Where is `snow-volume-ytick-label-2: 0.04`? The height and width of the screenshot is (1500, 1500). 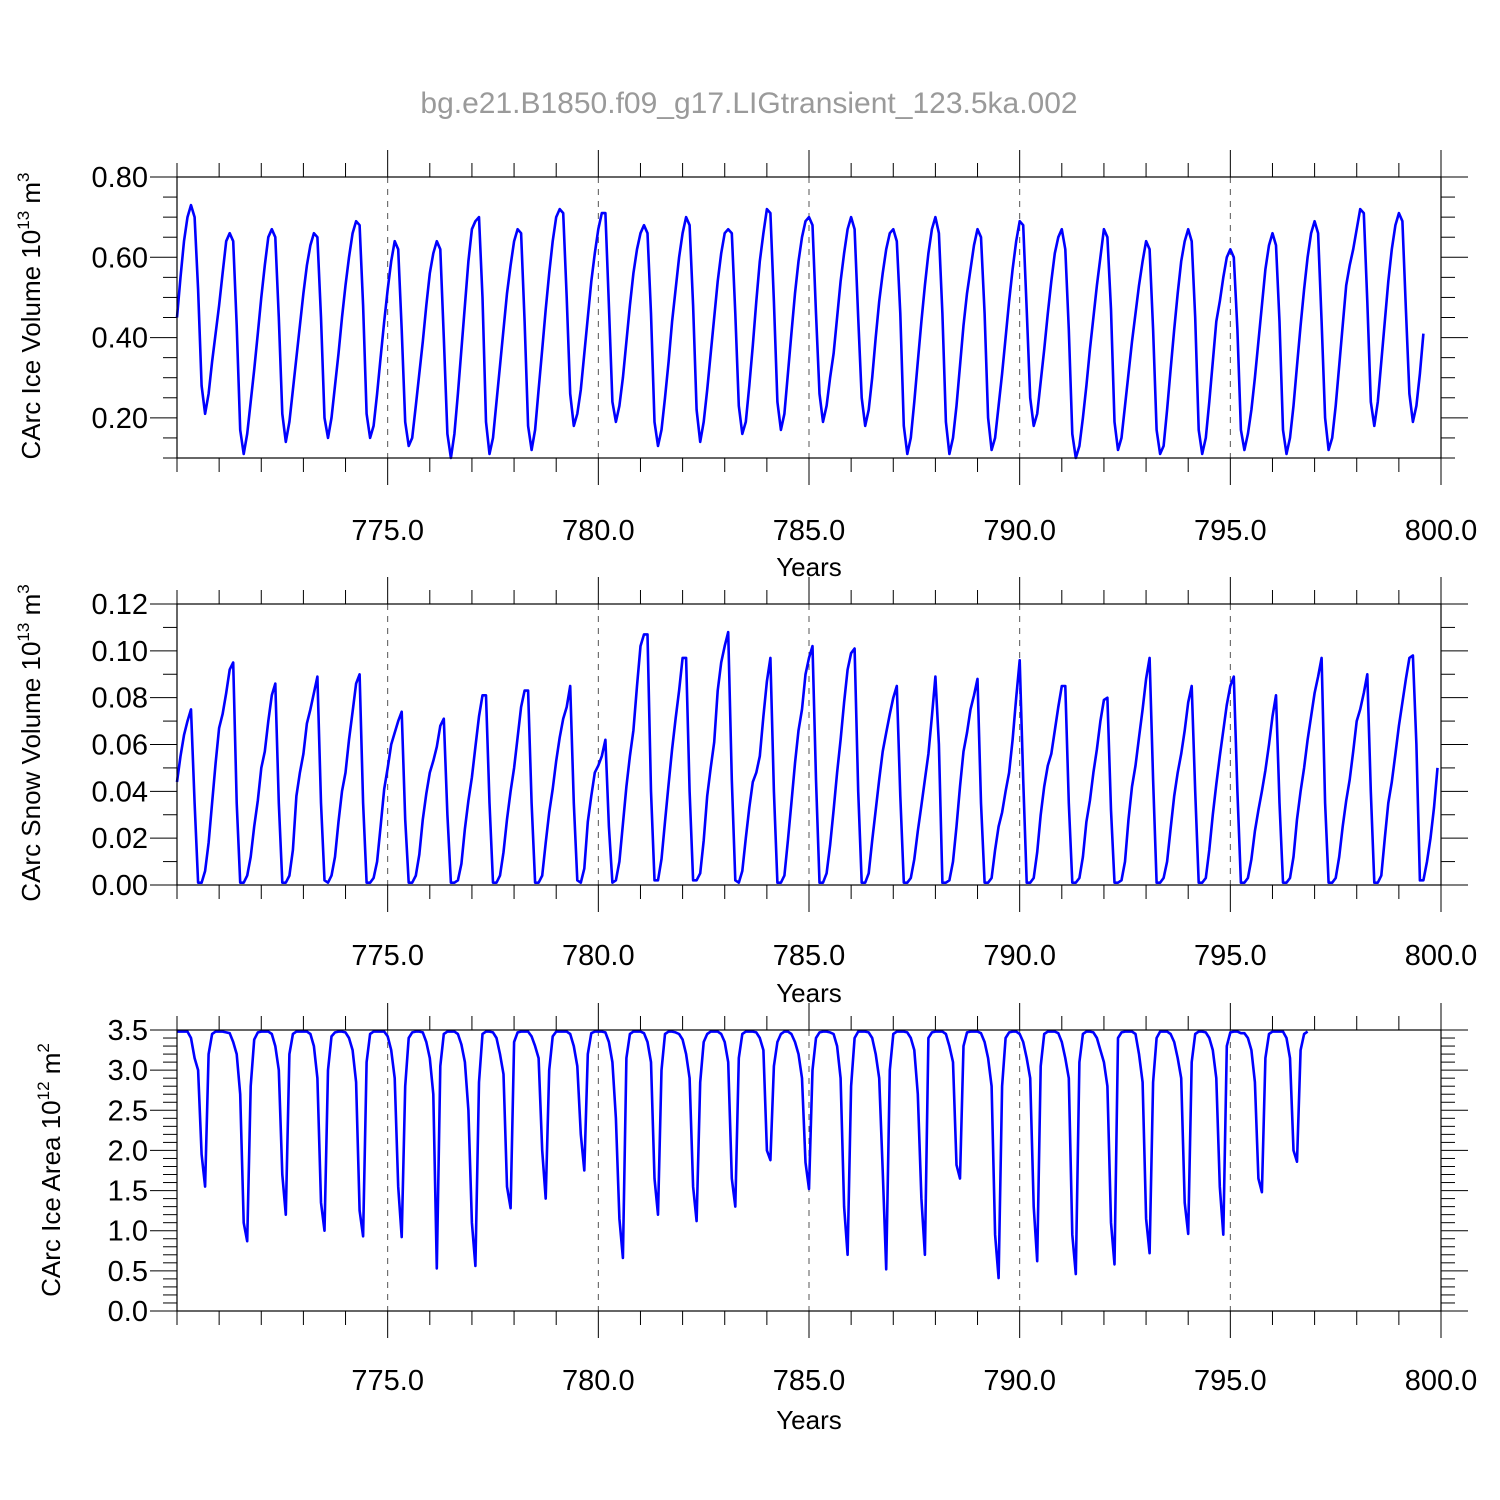 snow-volume-ytick-label-2: 0.04 is located at coordinates (120, 792).